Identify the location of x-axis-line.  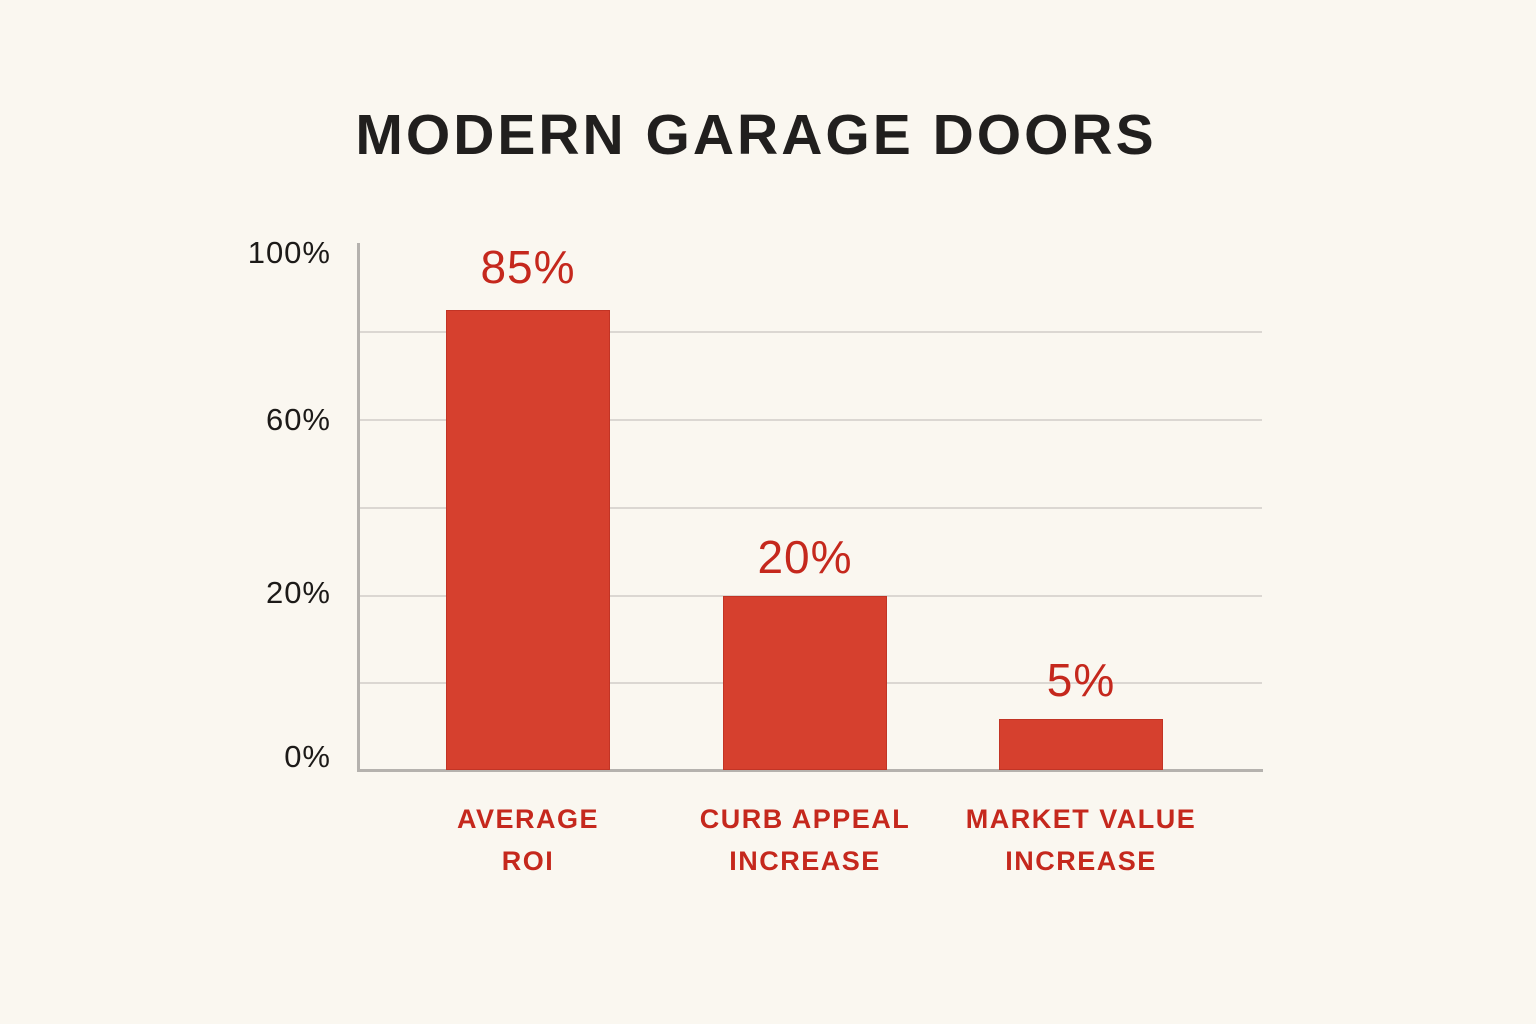
(810, 770).